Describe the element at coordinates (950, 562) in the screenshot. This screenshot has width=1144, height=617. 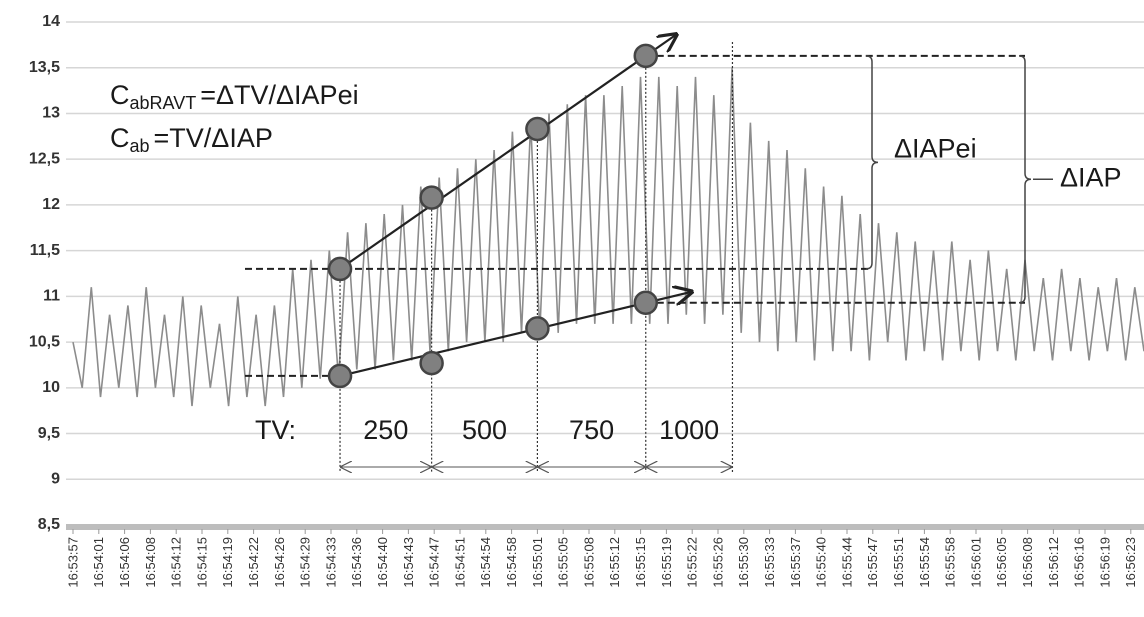
I see `x-tick-label: 16:55:58` at that location.